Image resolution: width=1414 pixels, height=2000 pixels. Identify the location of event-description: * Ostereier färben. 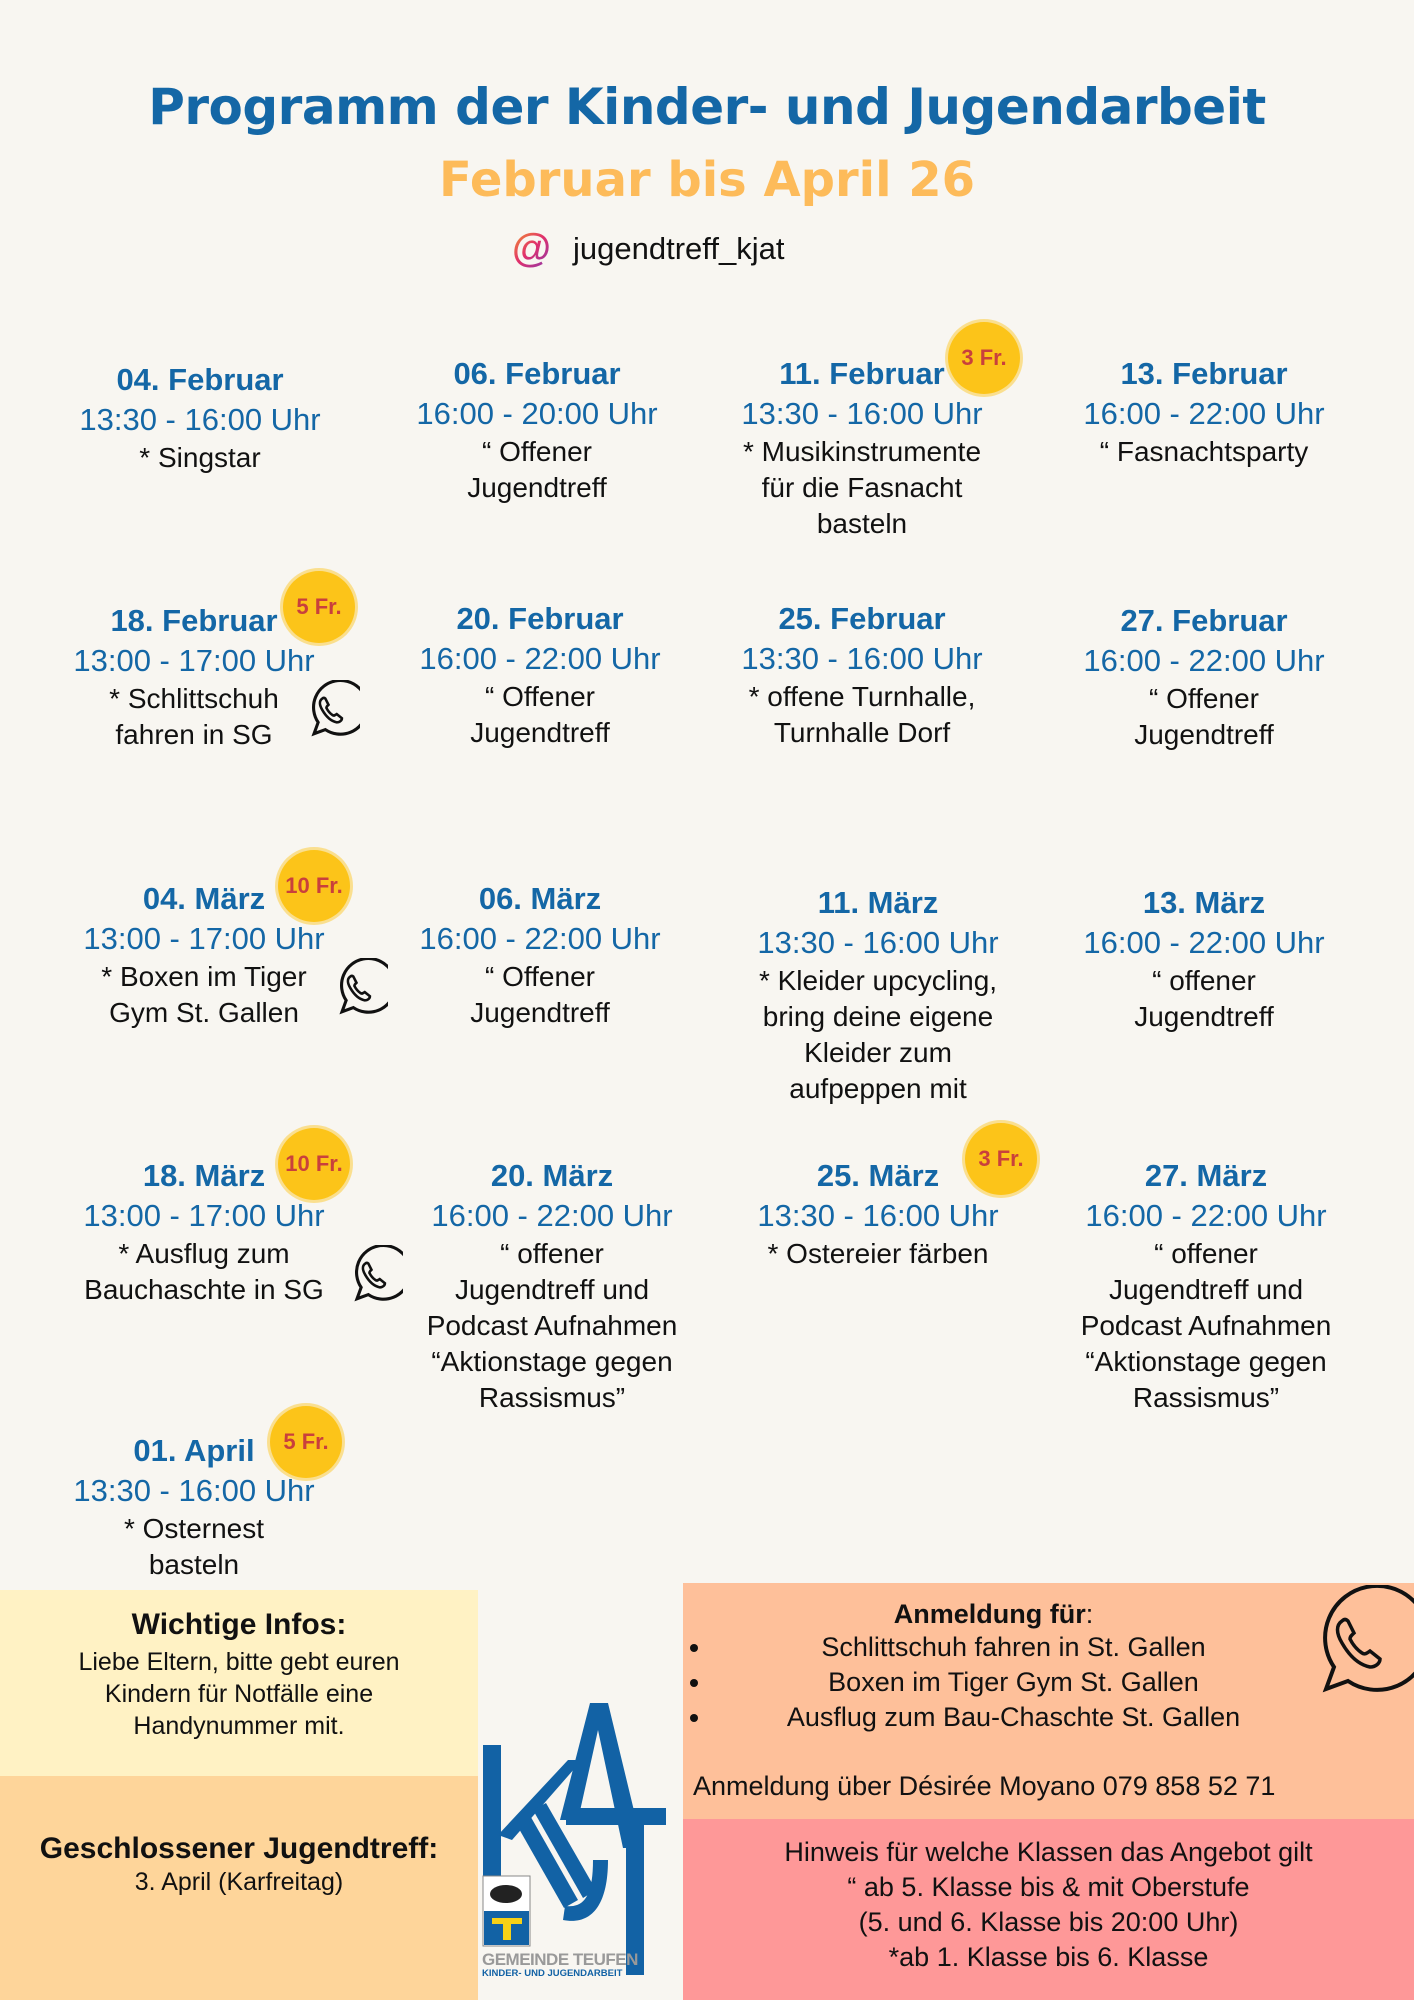
(878, 1253).